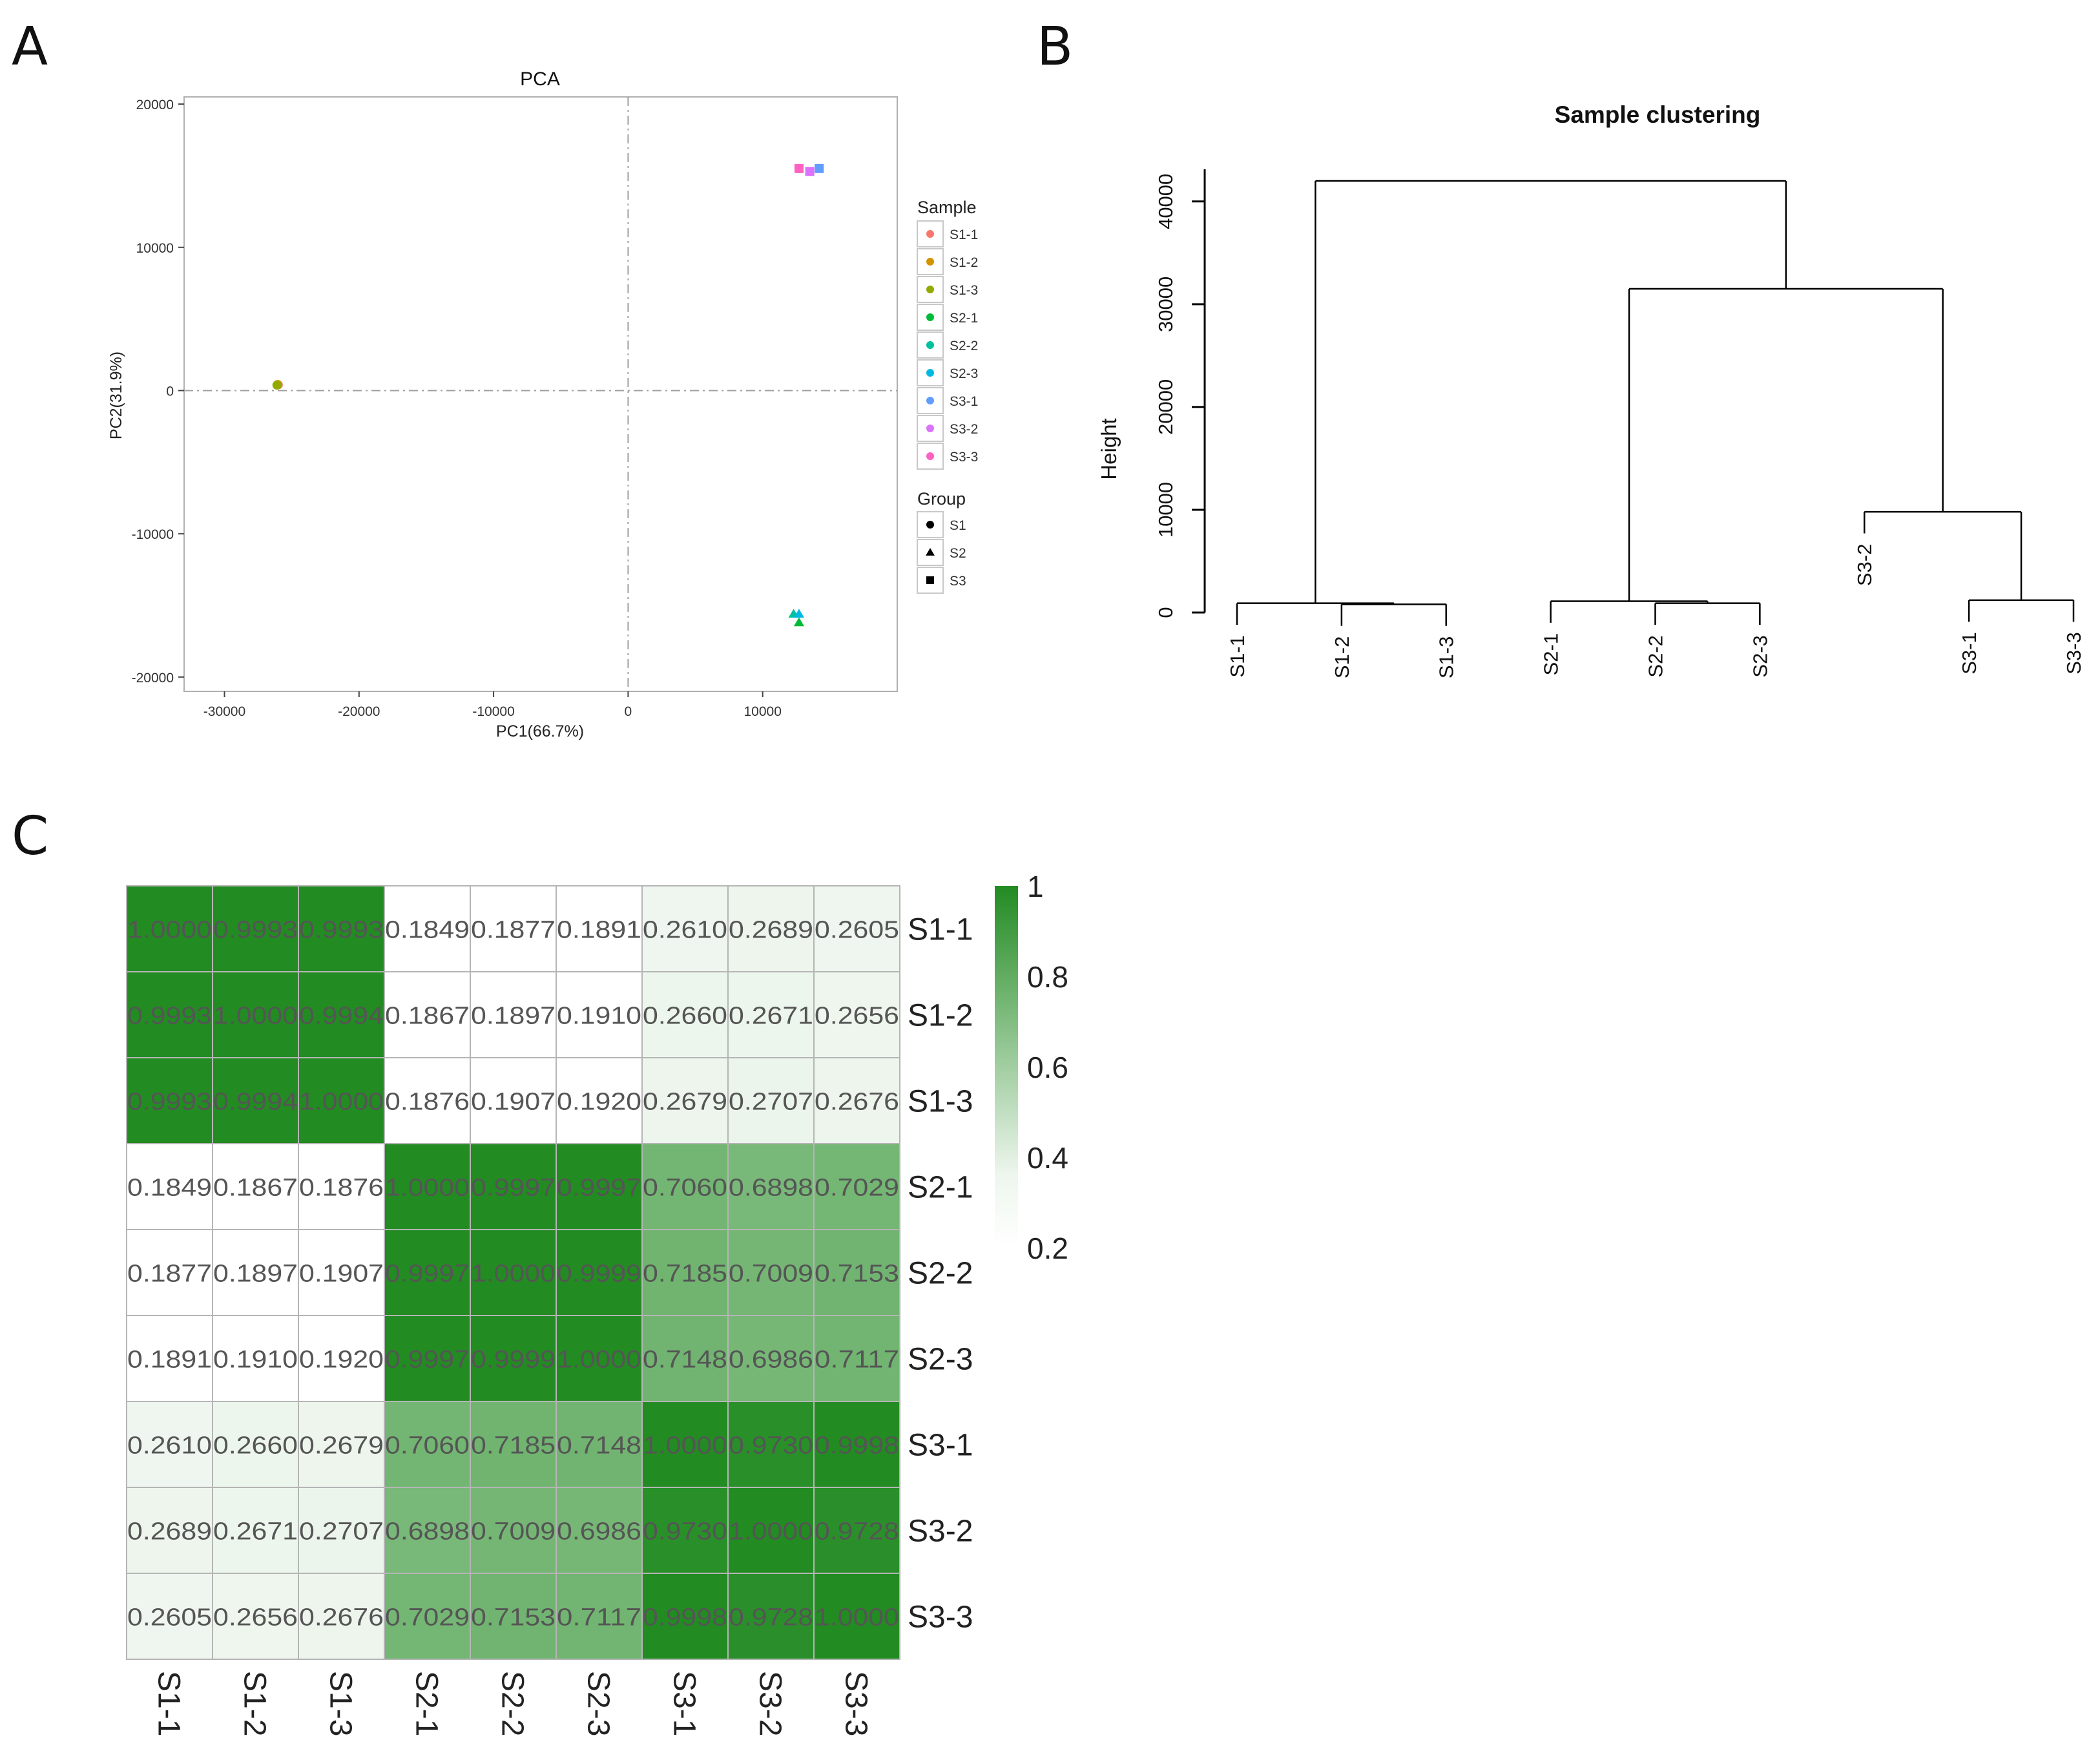 The image size is (2100, 1751). What do you see at coordinates (493, 711) in the screenshot?
I see `pca-x-tick-label: -10000` at bounding box center [493, 711].